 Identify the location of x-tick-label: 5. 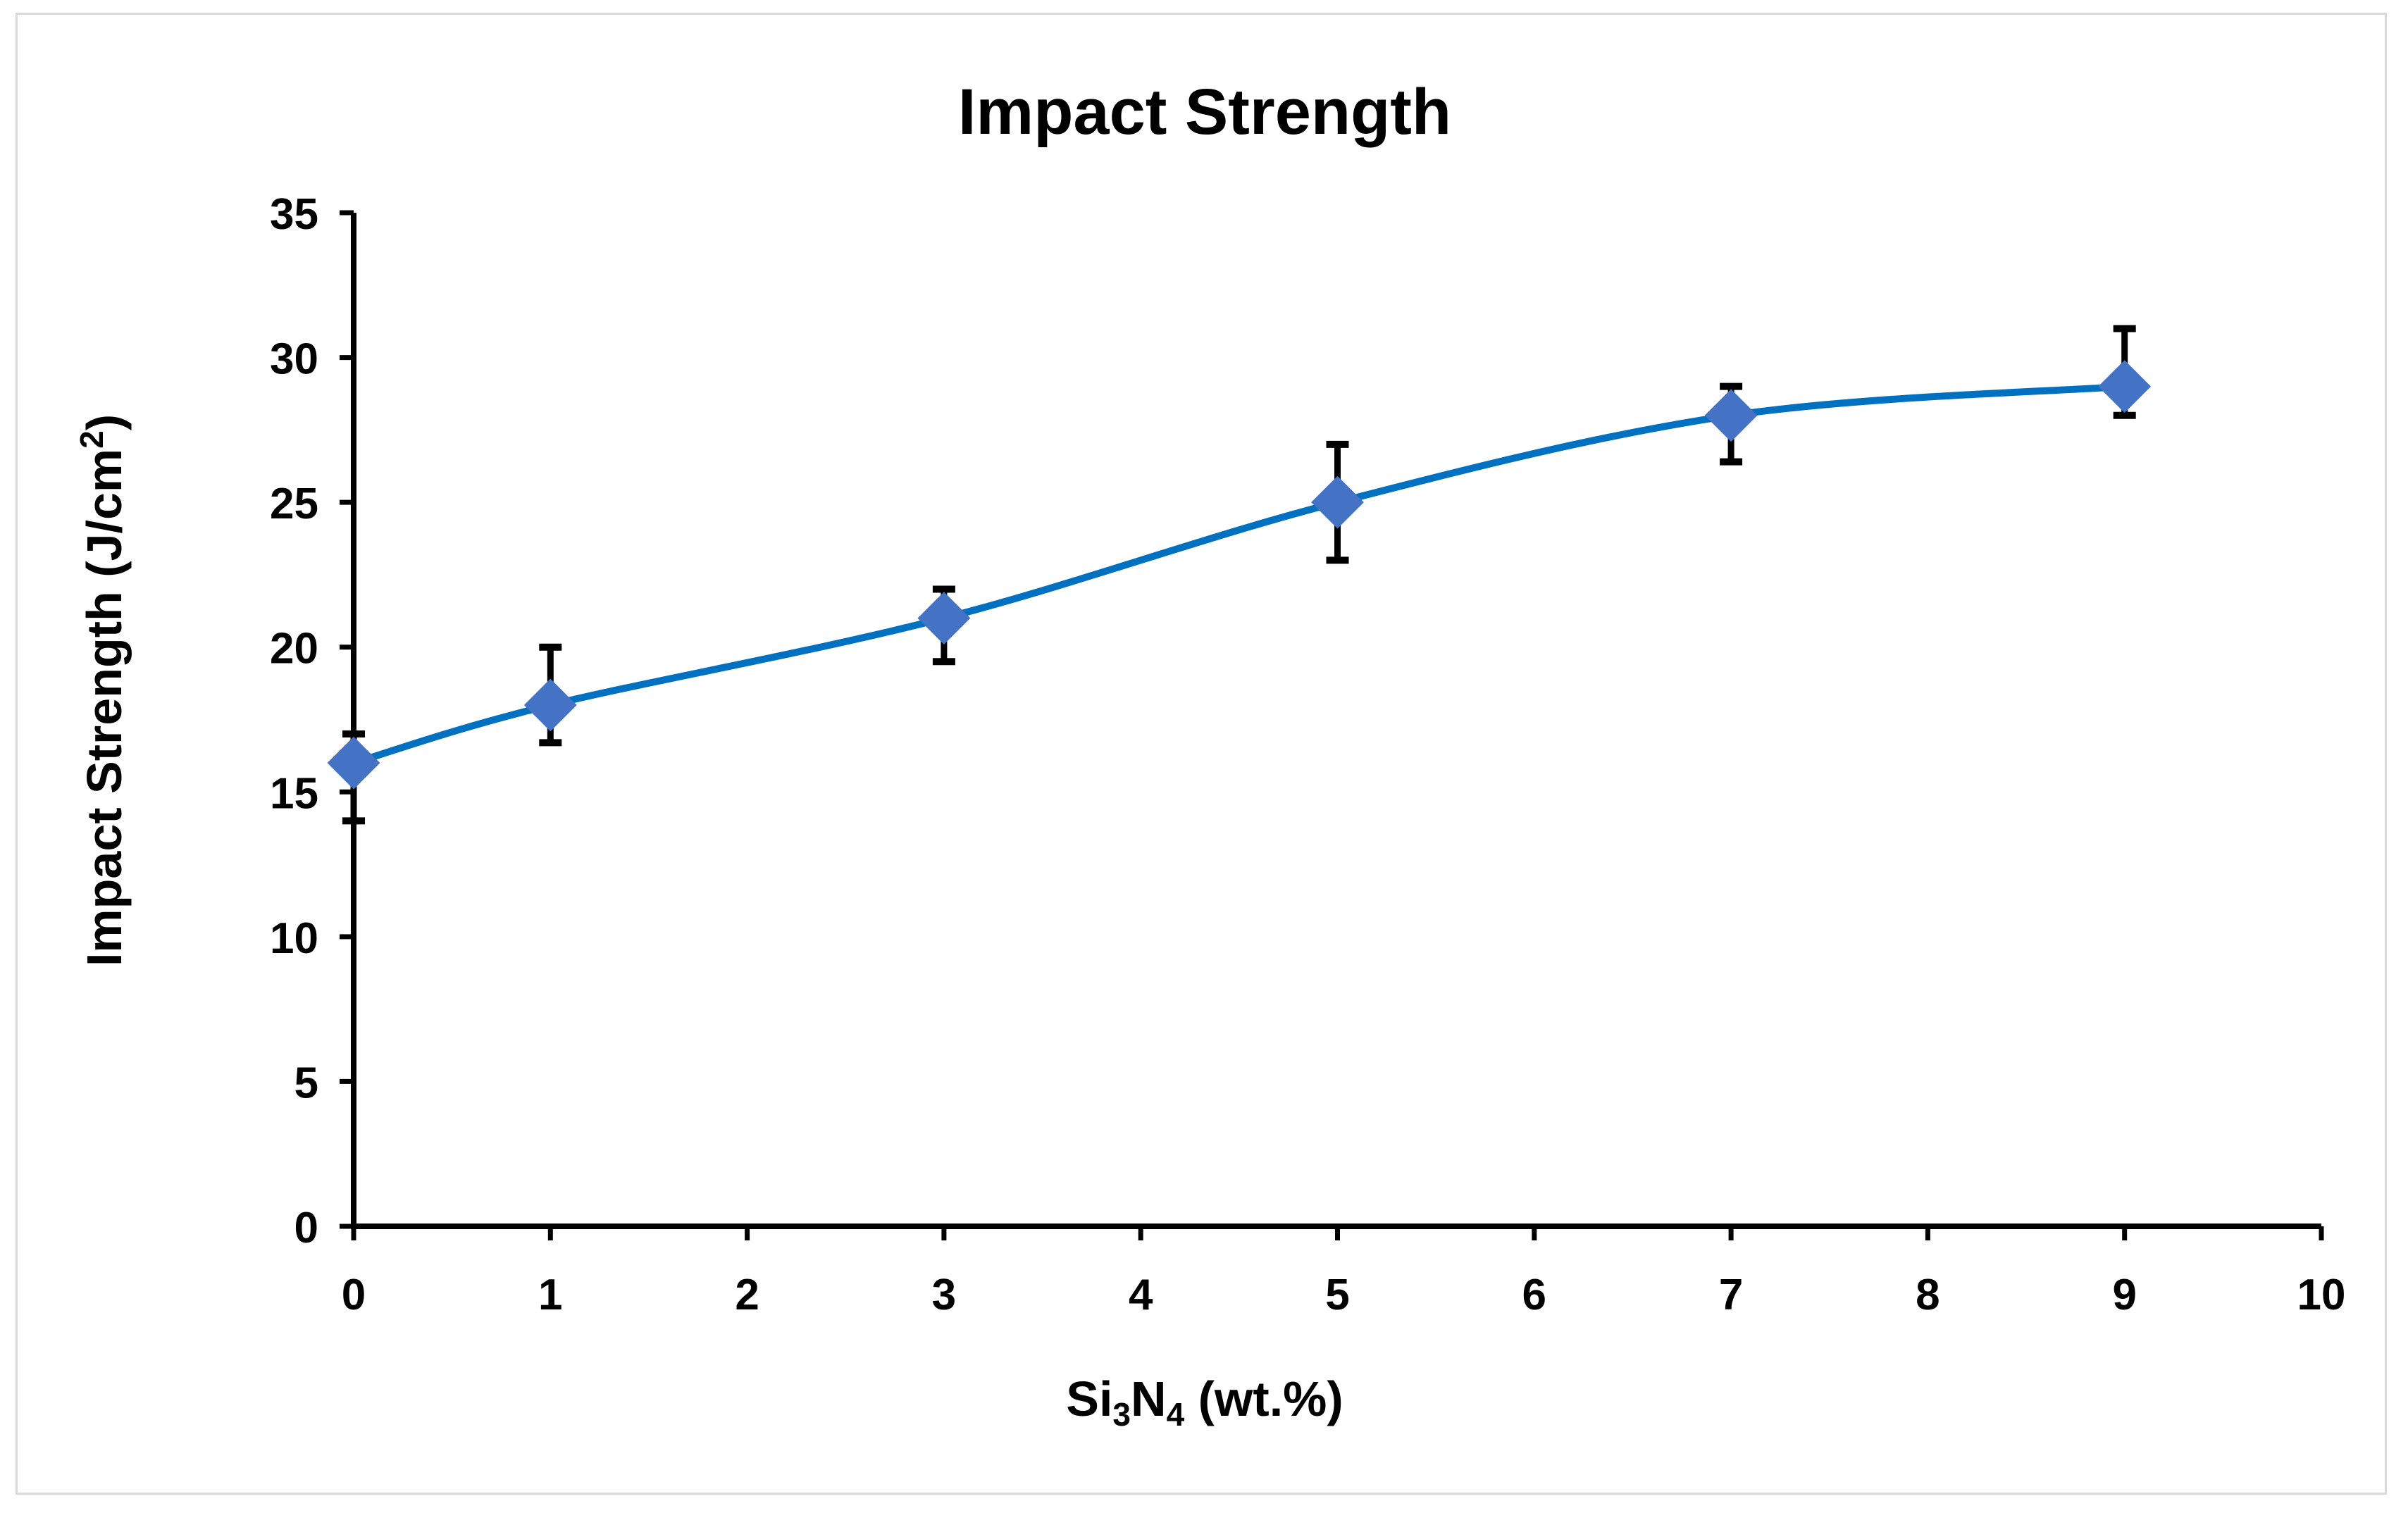
(1337, 1295).